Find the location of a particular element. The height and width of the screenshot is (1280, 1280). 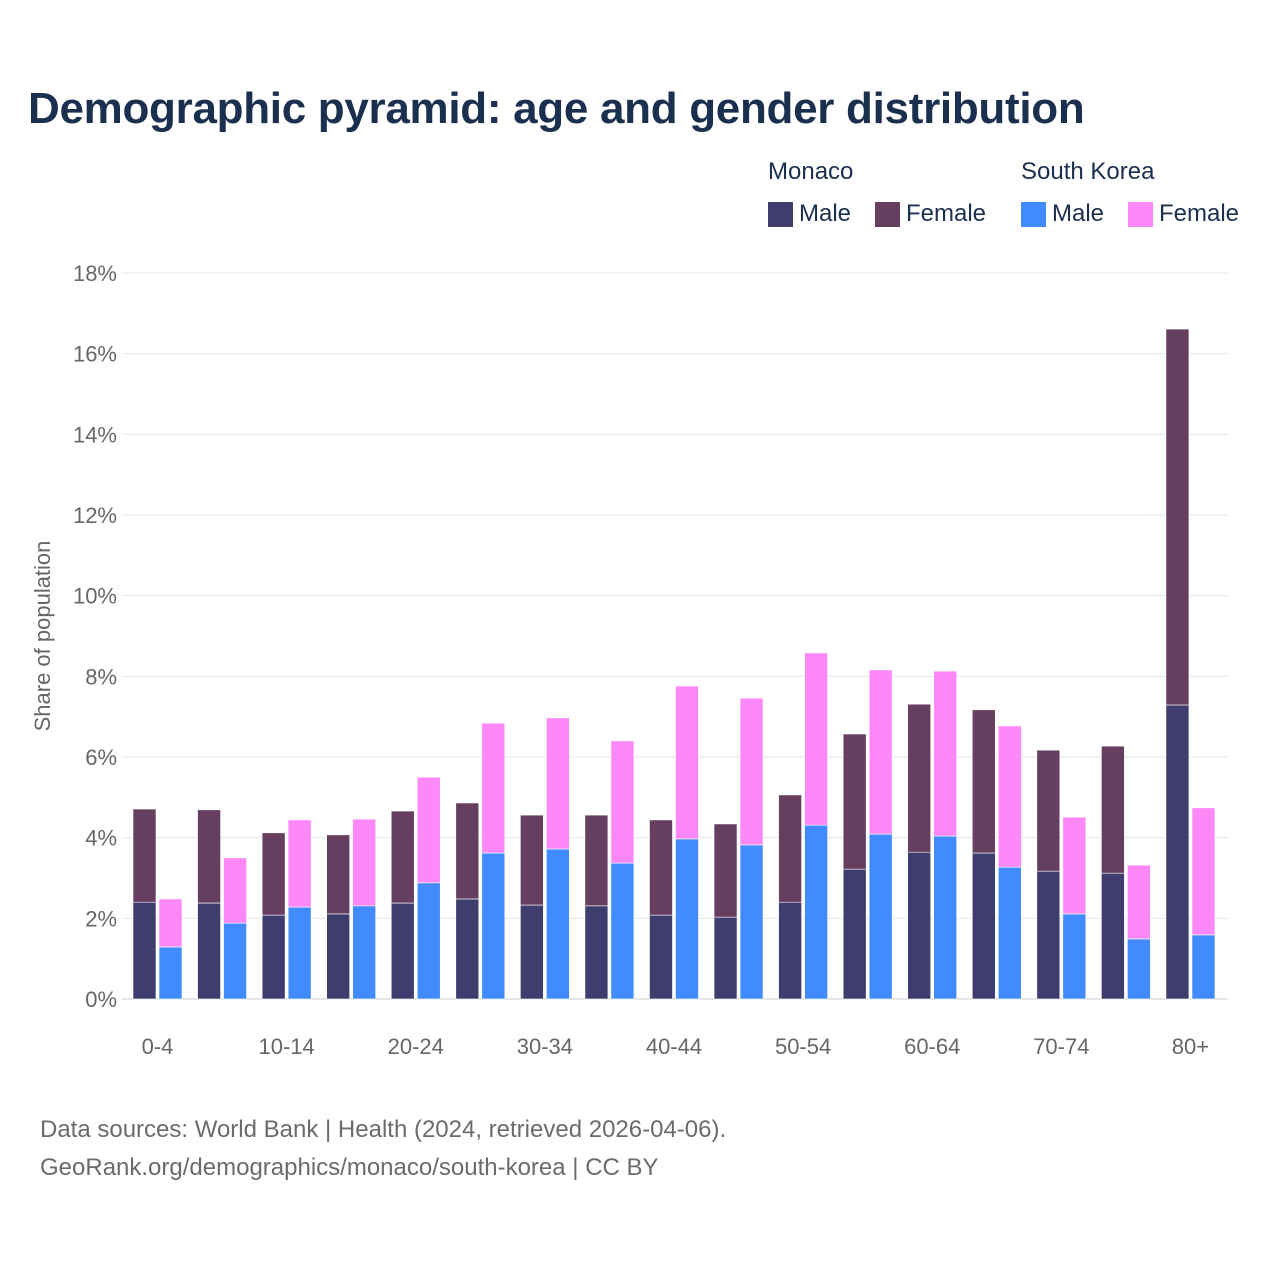

y-tick-label: 10% is located at coordinates (95, 596).